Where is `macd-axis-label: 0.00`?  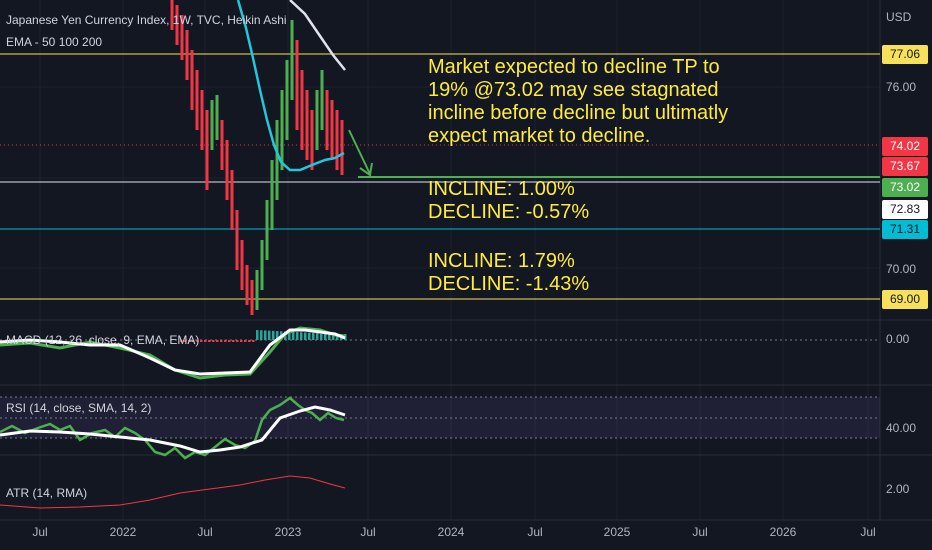
macd-axis-label: 0.00 is located at coordinates (898, 339).